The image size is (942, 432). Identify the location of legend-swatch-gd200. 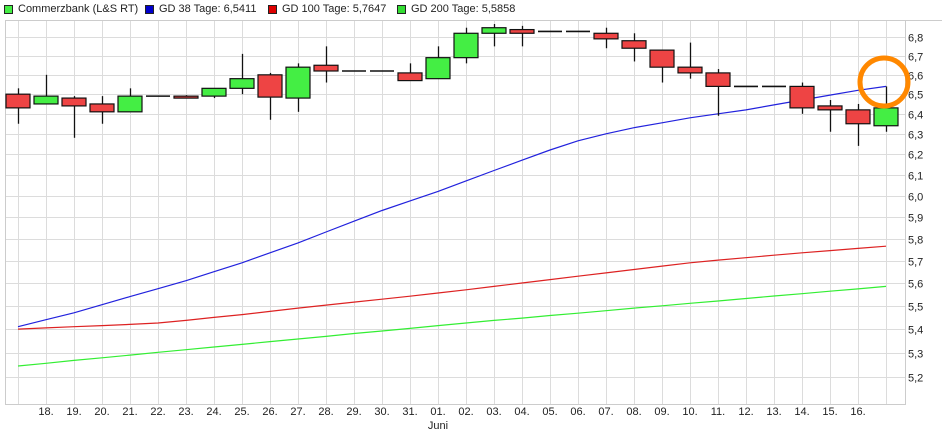
(401, 9).